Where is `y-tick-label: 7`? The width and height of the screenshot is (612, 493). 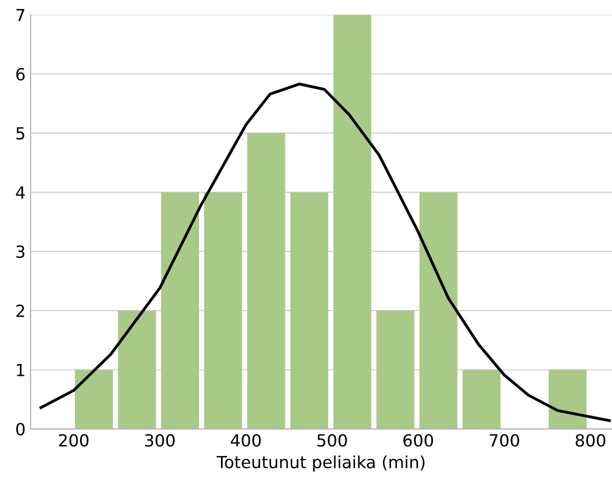 y-tick-label: 7 is located at coordinates (20, 15).